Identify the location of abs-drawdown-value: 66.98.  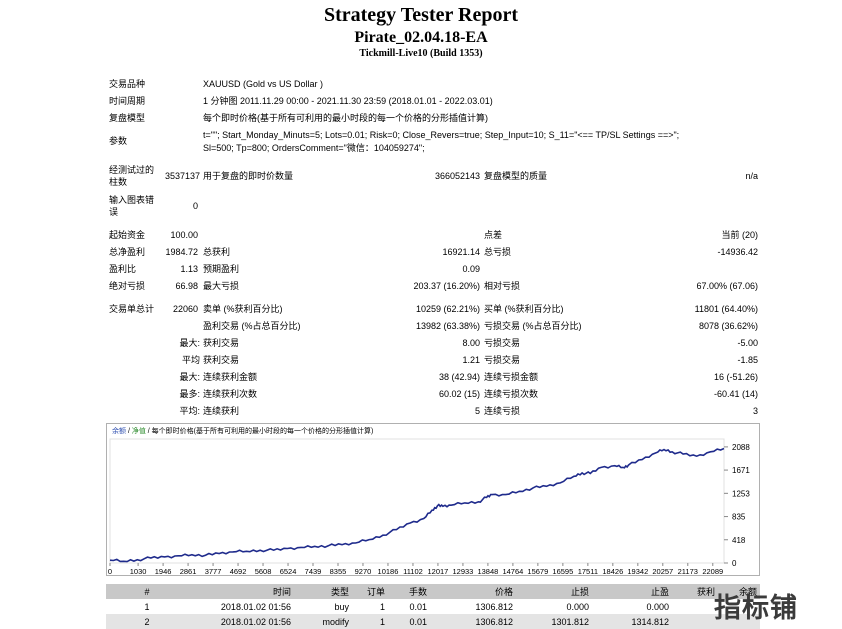
(186, 286).